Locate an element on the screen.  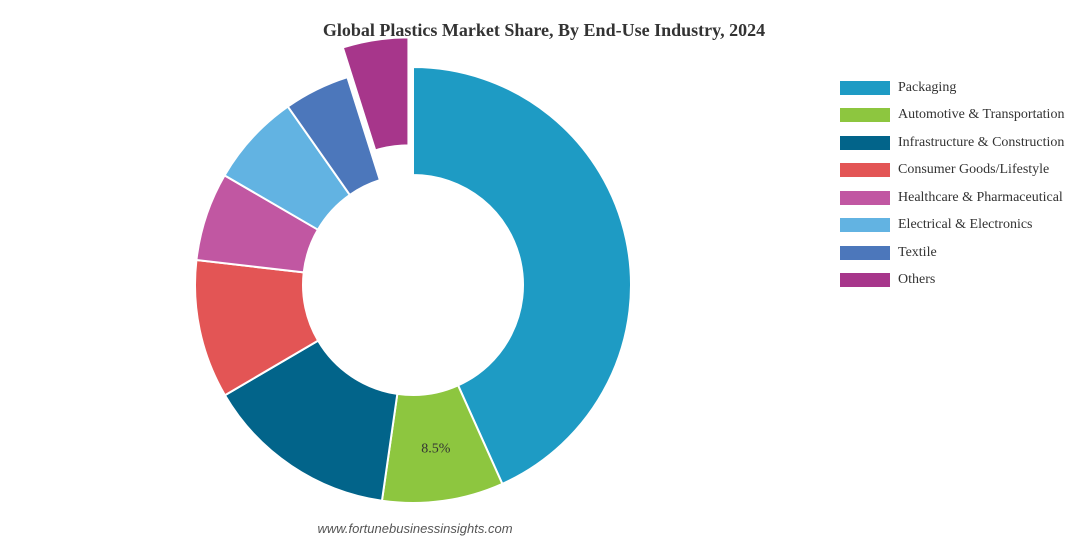
legend-item-healthcare-pharmaceutical: Healthcare & Pharmaceutical is located at coordinates (952, 198).